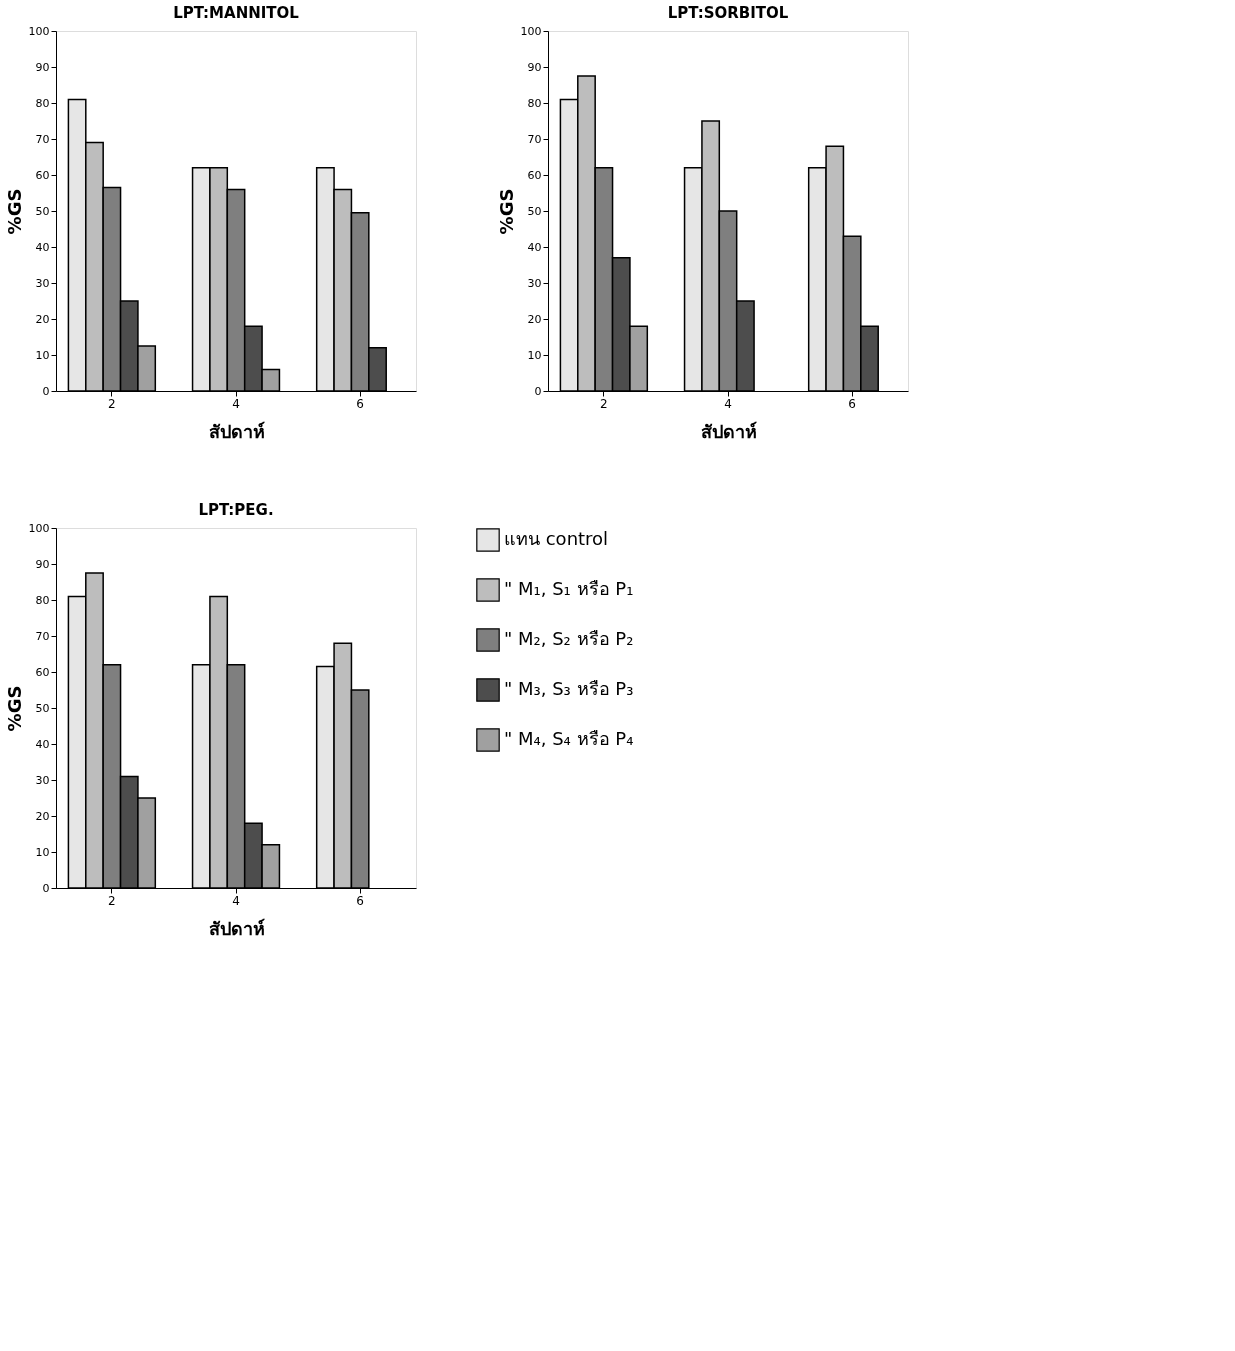  What do you see at coordinates (236, 510) in the screenshot?
I see `chart-title: LPT:PEG.` at bounding box center [236, 510].